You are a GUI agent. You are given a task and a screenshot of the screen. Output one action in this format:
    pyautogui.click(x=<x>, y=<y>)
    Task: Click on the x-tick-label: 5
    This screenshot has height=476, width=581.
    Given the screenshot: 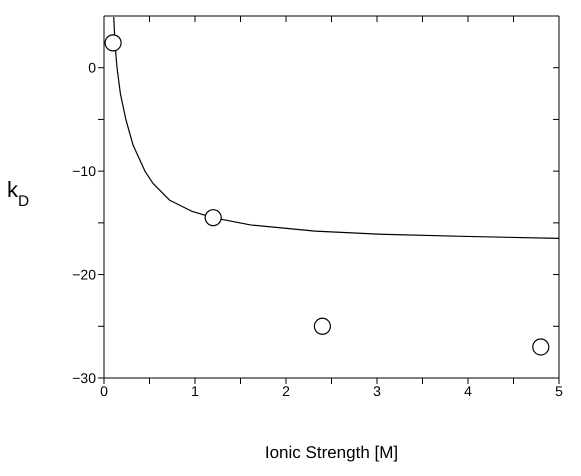 What is the action you would take?
    pyautogui.click(x=559, y=390)
    